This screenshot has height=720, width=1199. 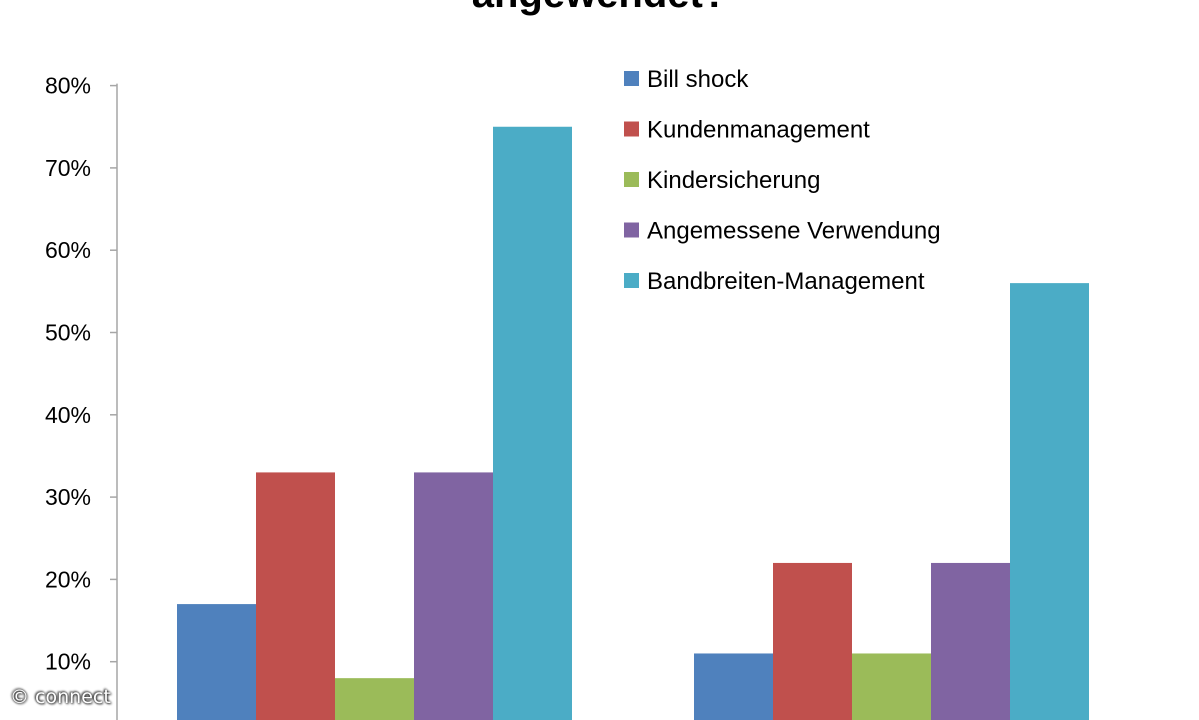 I want to click on y-tick-label: 50%, so click(x=68, y=333).